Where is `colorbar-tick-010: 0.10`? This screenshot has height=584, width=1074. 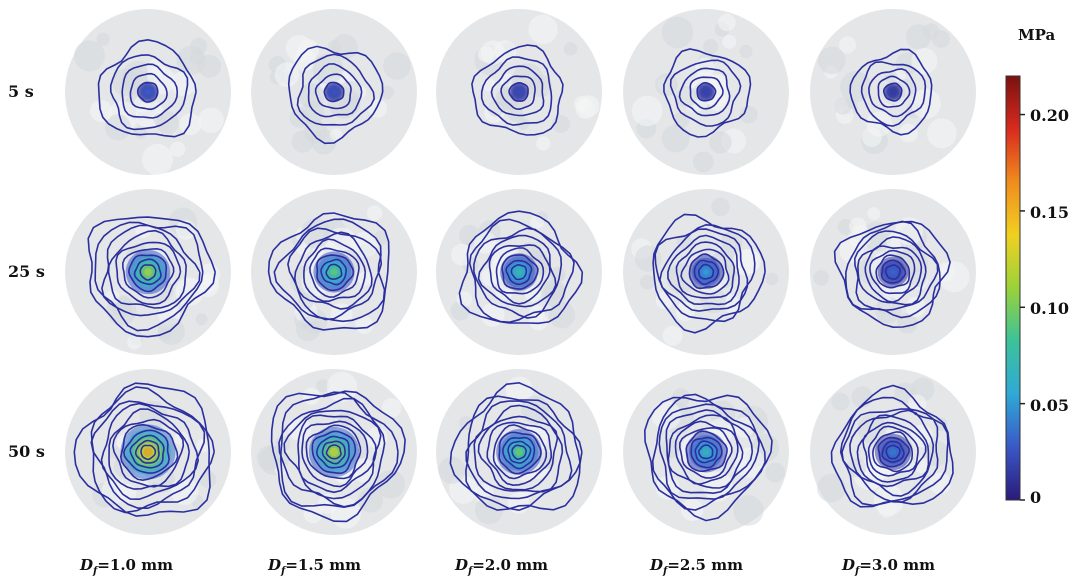 colorbar-tick-010: 0.10 is located at coordinates (1049, 308).